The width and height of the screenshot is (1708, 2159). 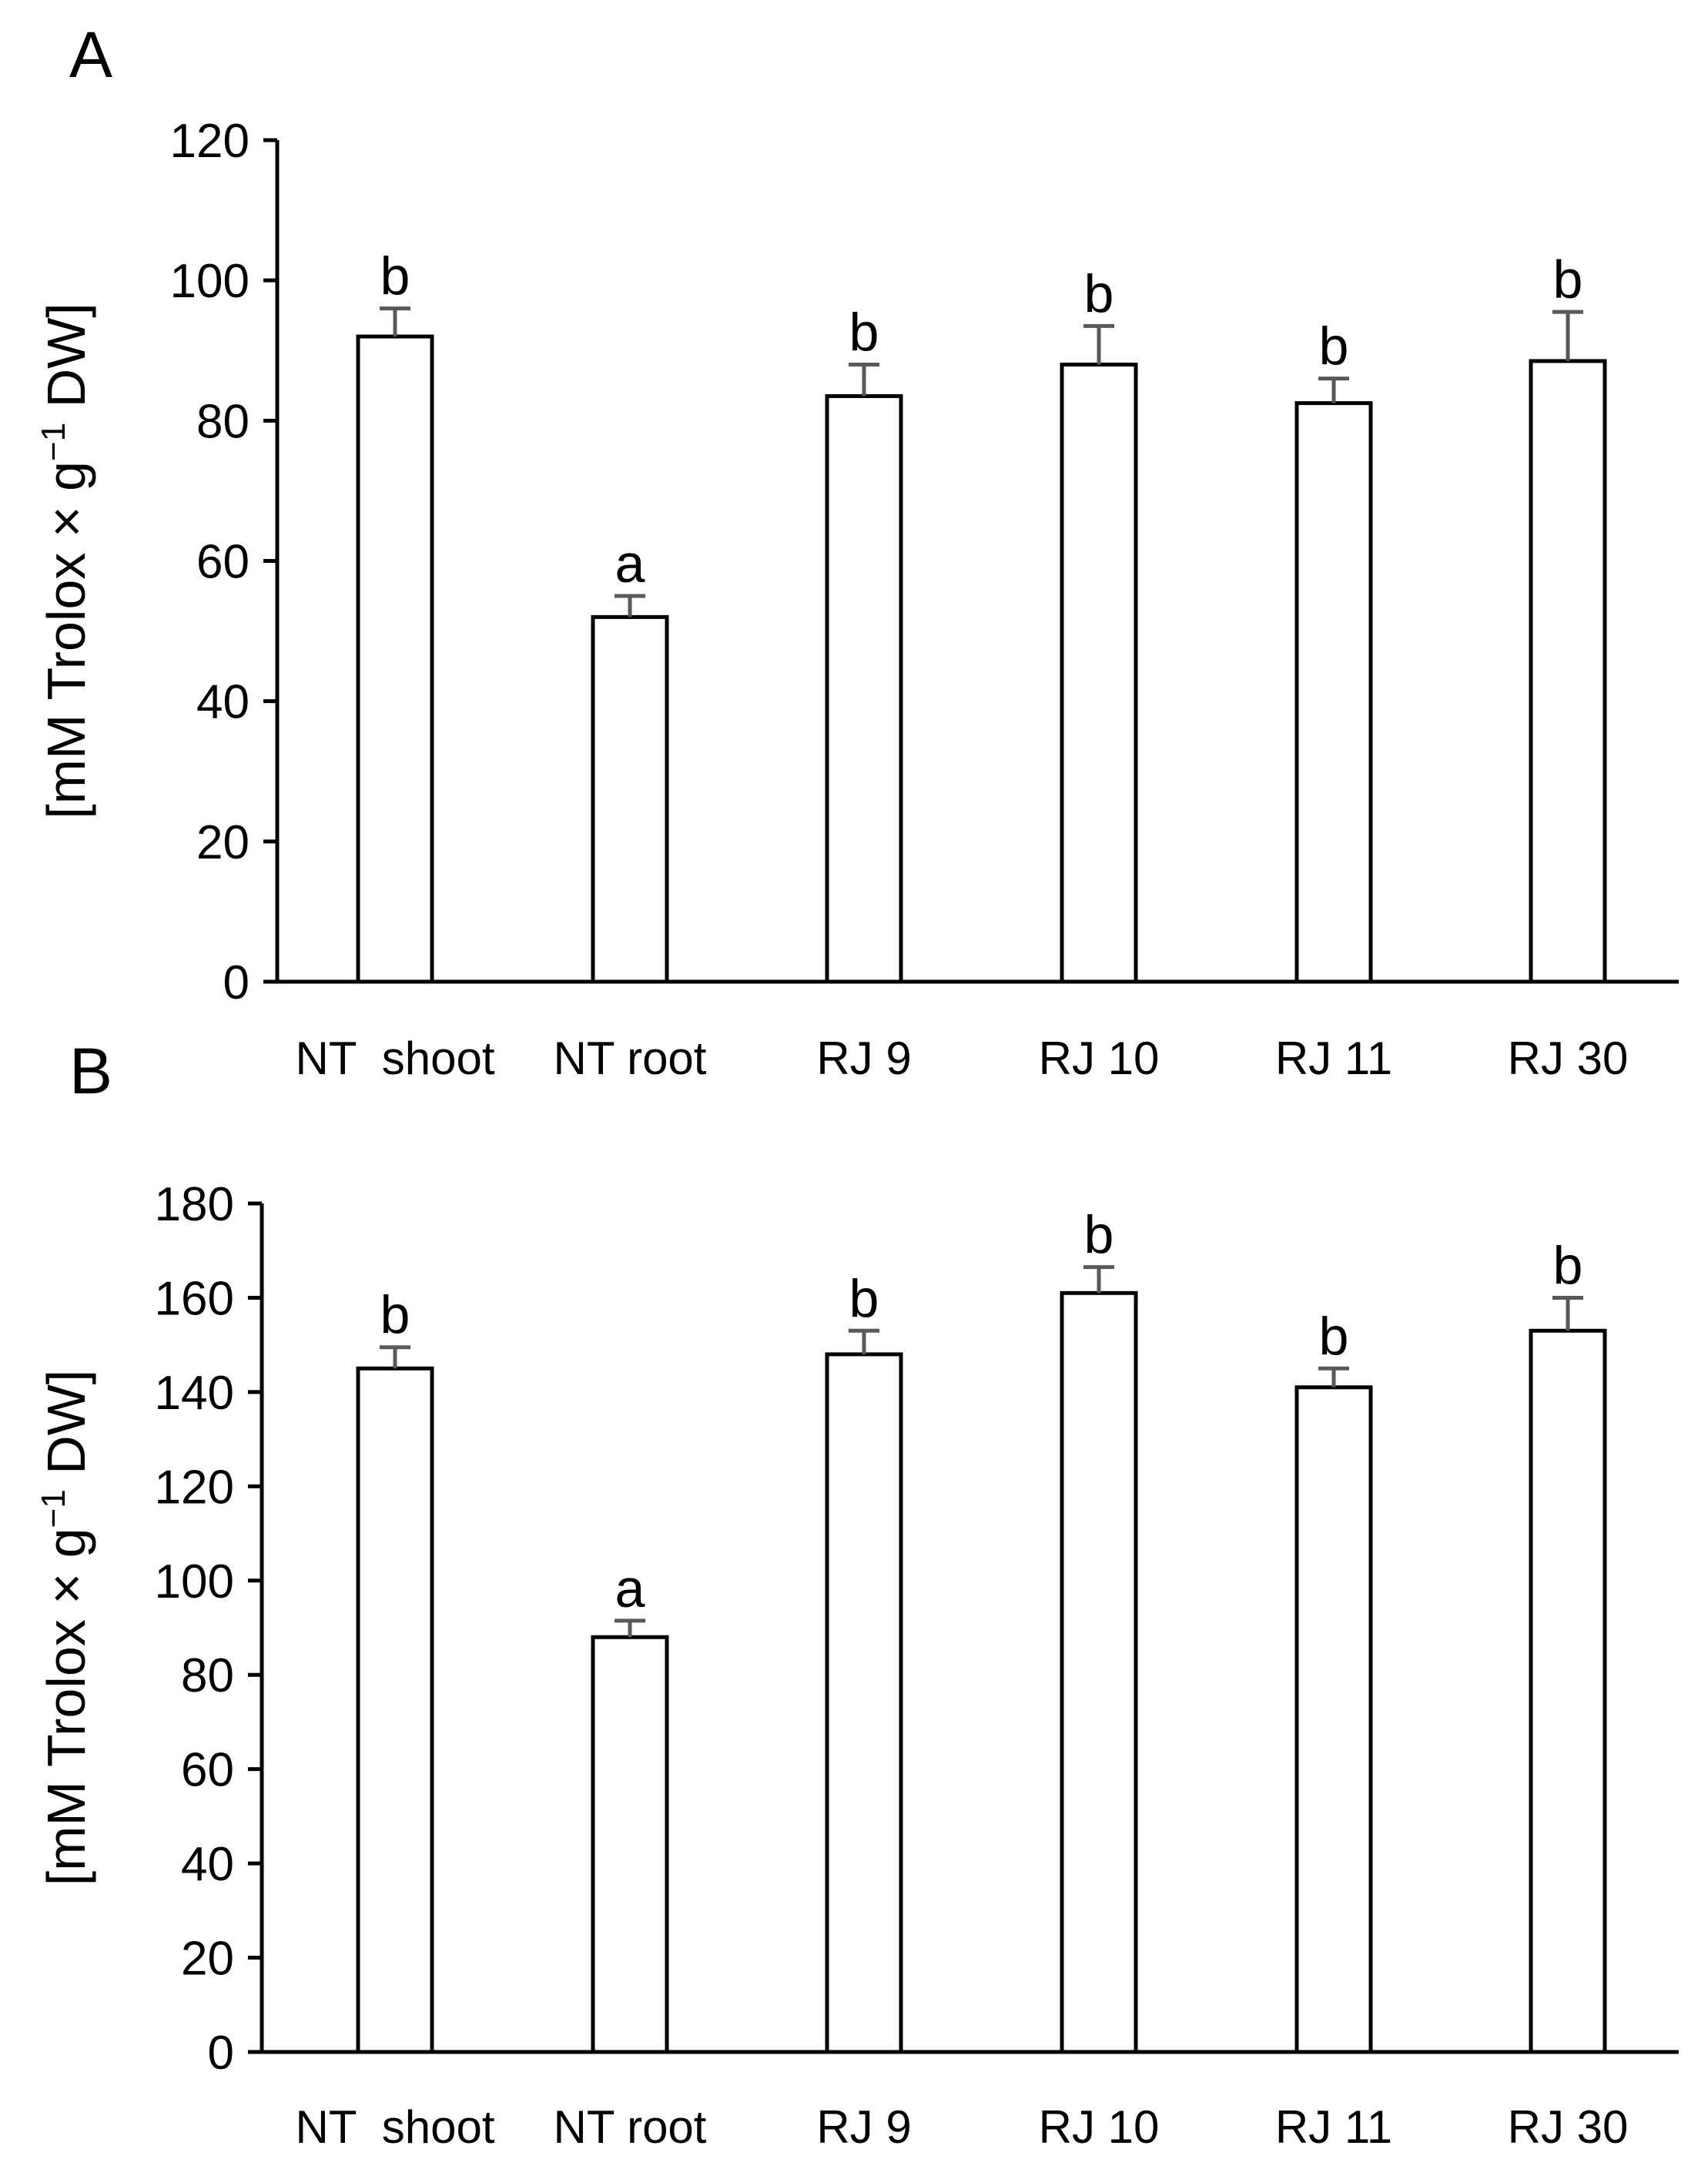 I want to click on y-tick-label: 160, so click(x=194, y=1298).